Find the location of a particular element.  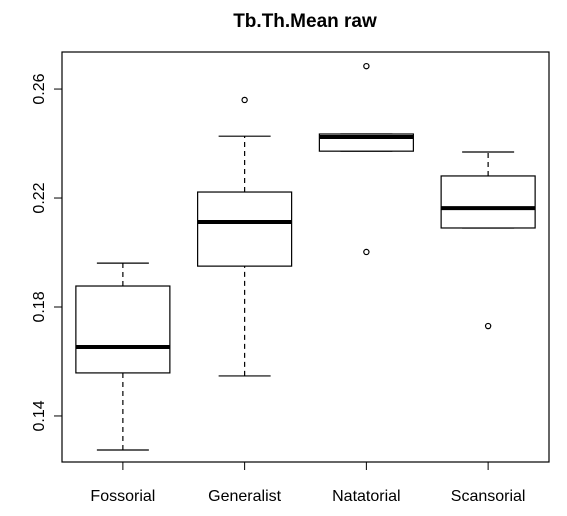

x-tick-label: Fossorial is located at coordinates (122, 496).